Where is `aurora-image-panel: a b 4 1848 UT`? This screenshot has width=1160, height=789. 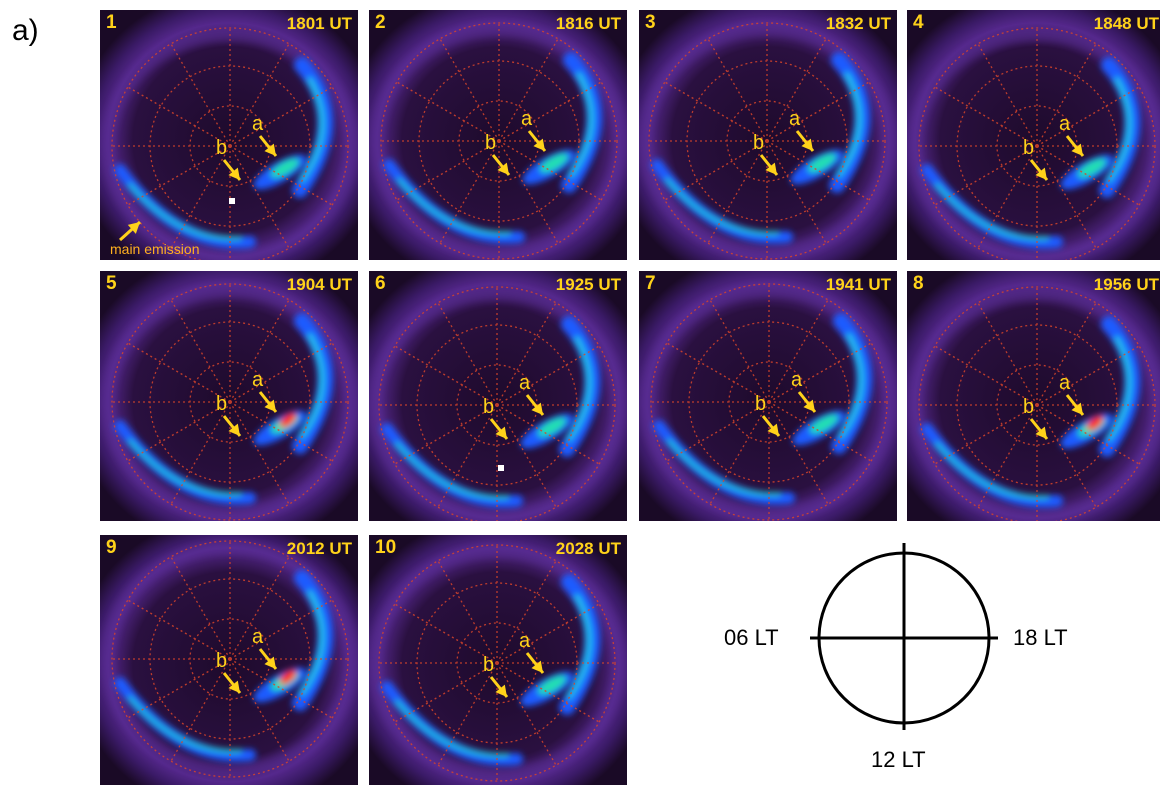 aurora-image-panel: a b 4 1848 UT is located at coordinates (1033, 135).